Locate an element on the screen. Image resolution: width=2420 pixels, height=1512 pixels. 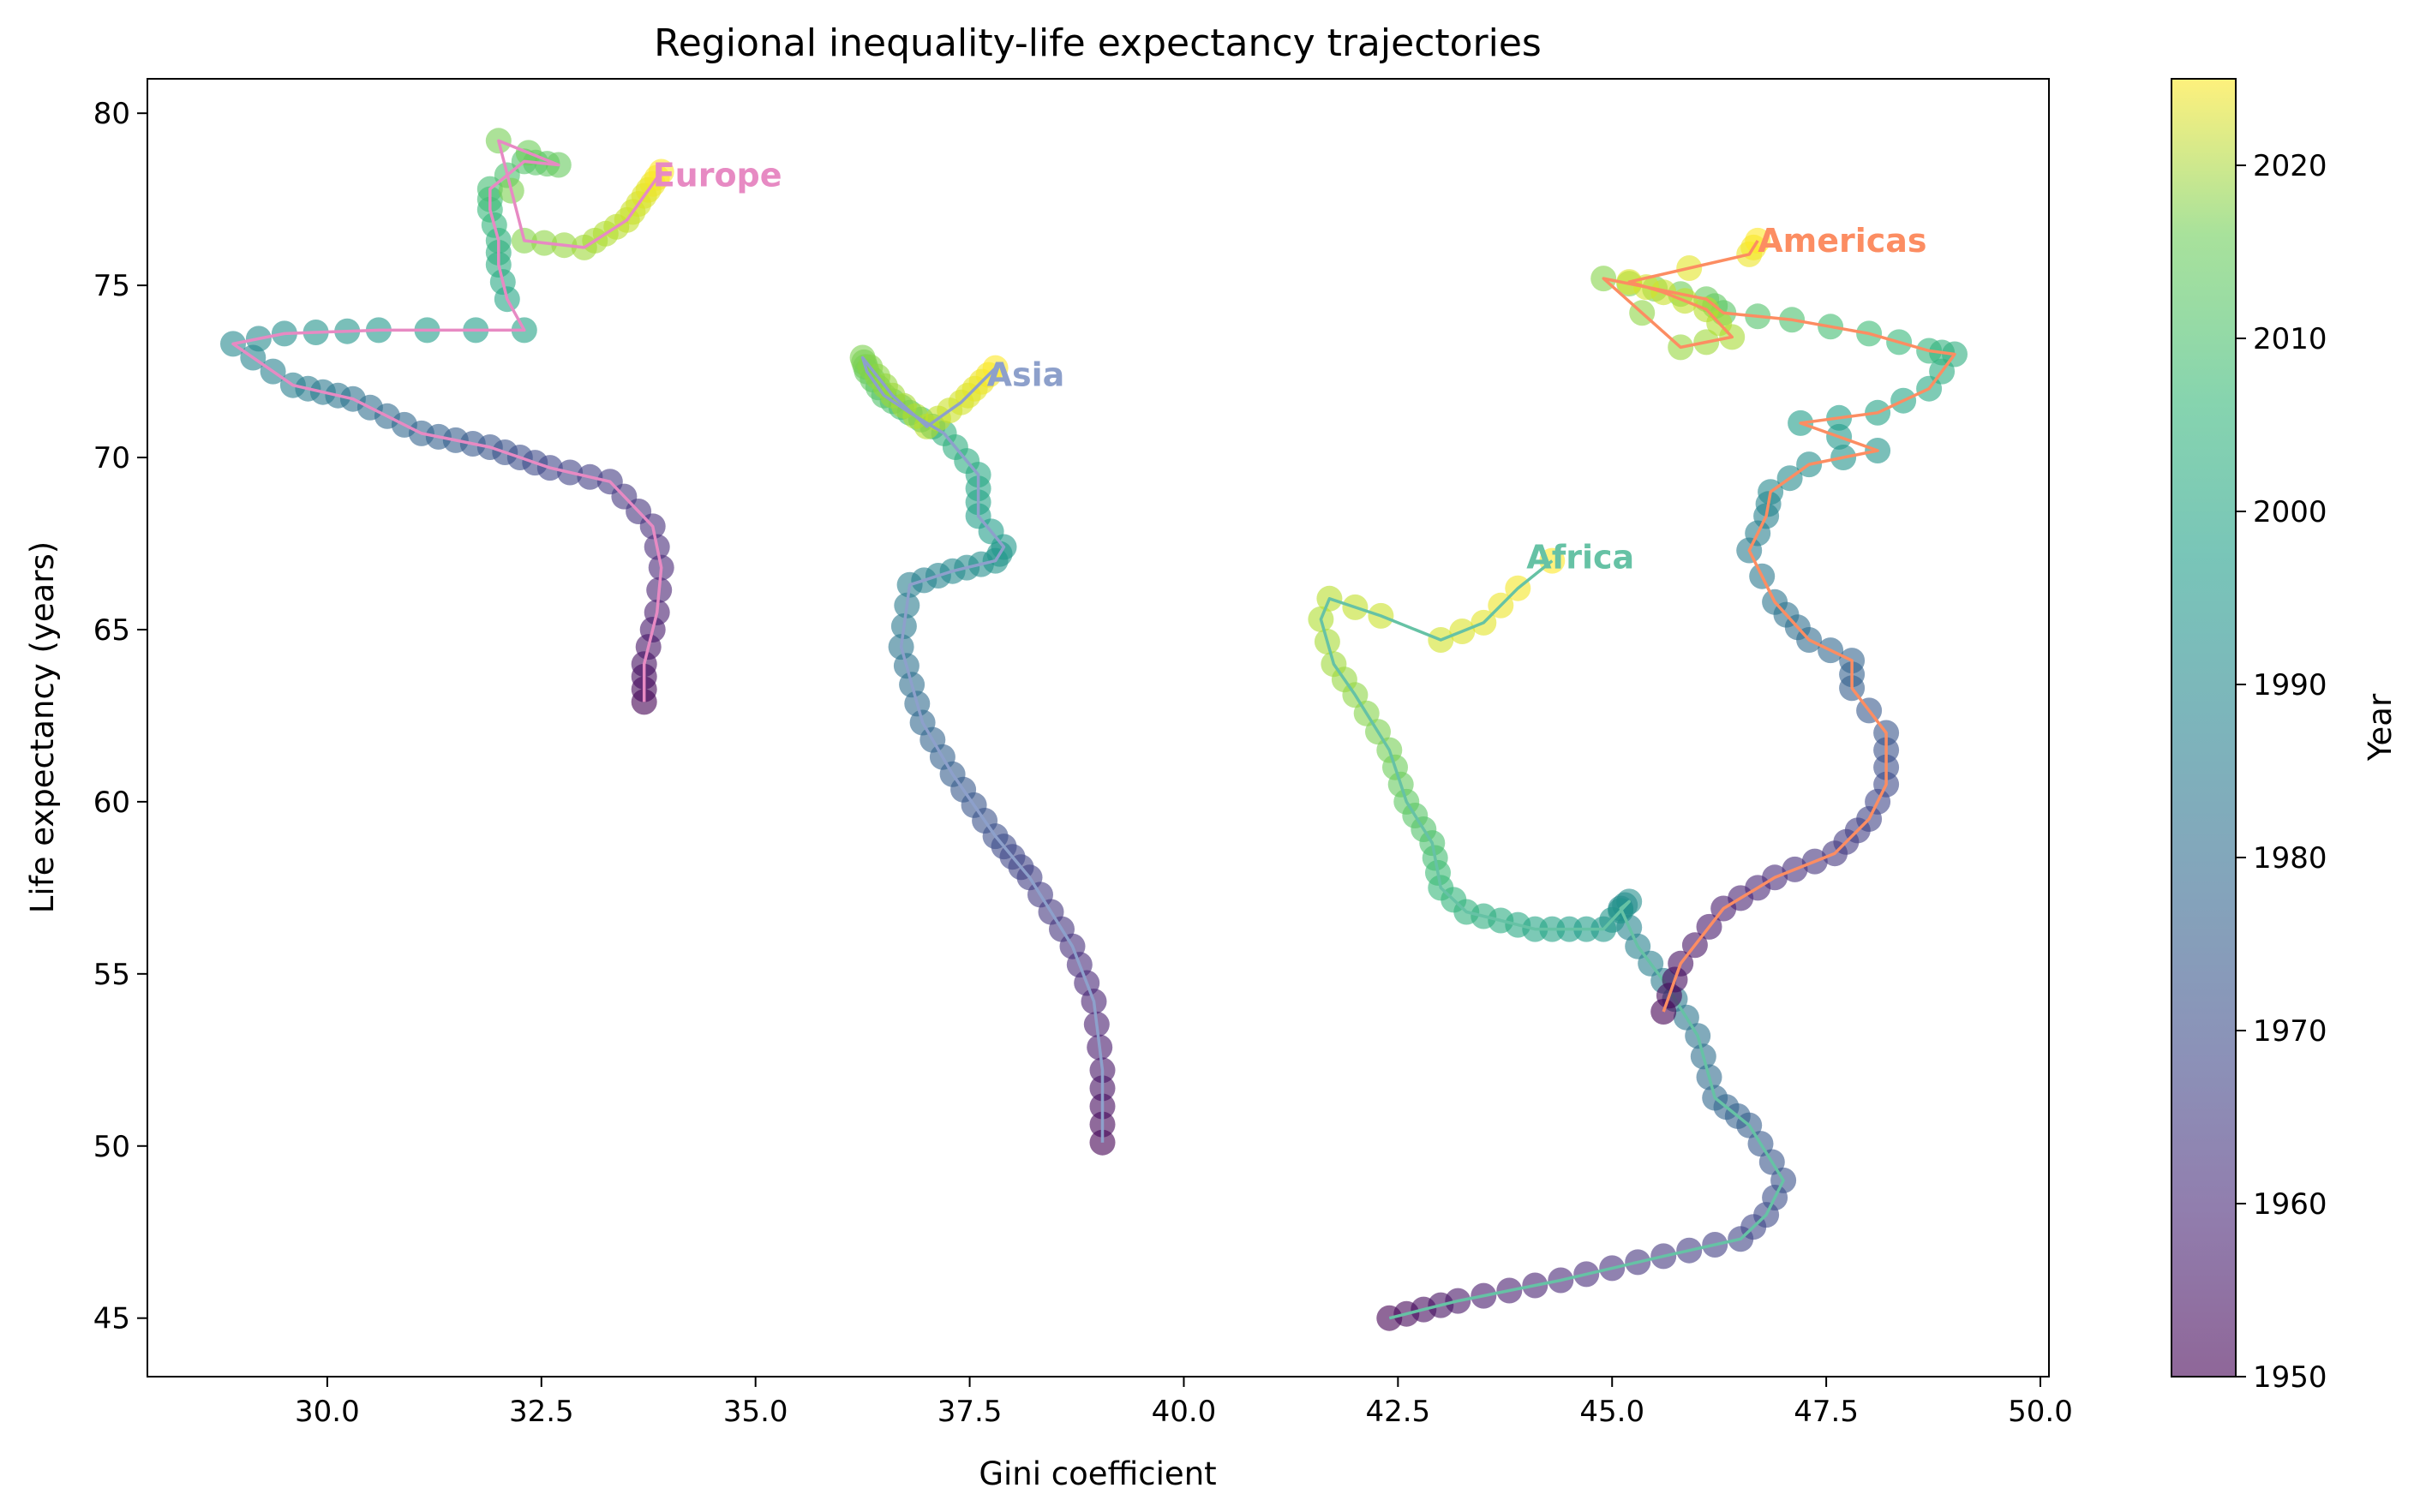
series-asia is located at coordinates (983, 750).